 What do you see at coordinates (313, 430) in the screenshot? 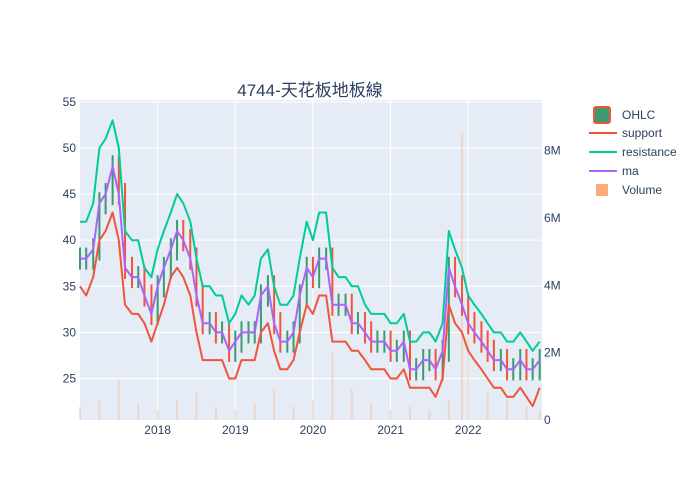
I see `x-tick-label: 2020` at bounding box center [313, 430].